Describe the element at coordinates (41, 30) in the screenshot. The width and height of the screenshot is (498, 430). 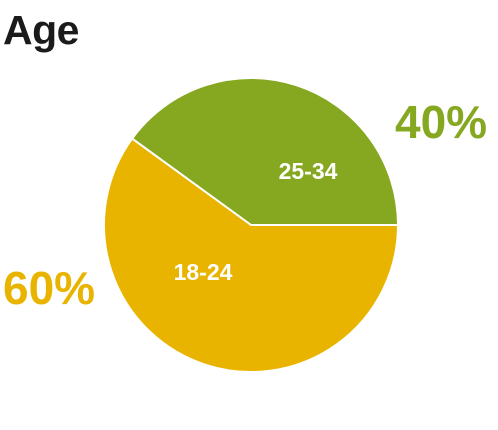
I see `chart-title: Age` at that location.